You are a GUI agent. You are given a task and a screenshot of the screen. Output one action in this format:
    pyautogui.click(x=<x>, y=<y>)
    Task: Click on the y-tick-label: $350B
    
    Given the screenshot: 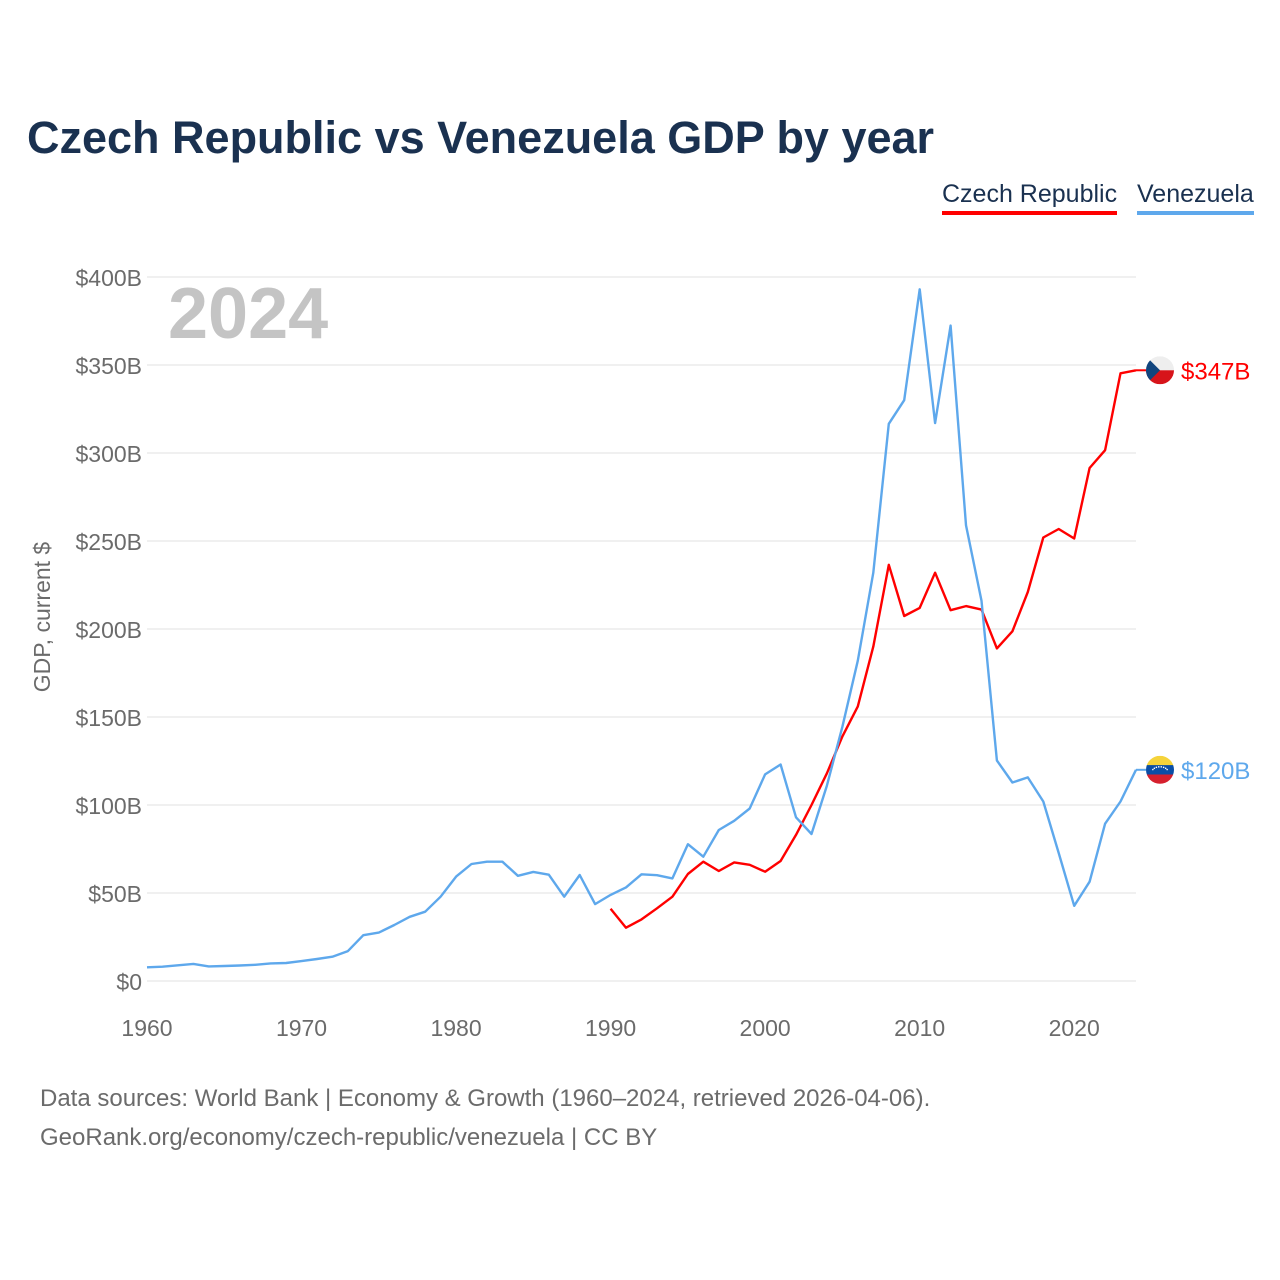 What is the action you would take?
    pyautogui.click(x=108, y=366)
    